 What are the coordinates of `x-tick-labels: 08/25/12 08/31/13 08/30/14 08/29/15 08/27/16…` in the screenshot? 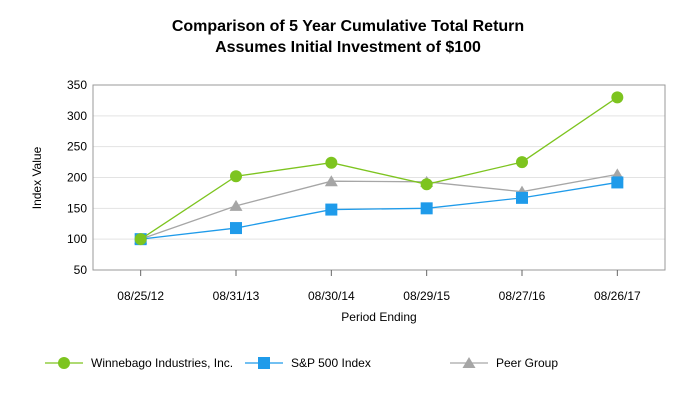 It's located at (379, 296).